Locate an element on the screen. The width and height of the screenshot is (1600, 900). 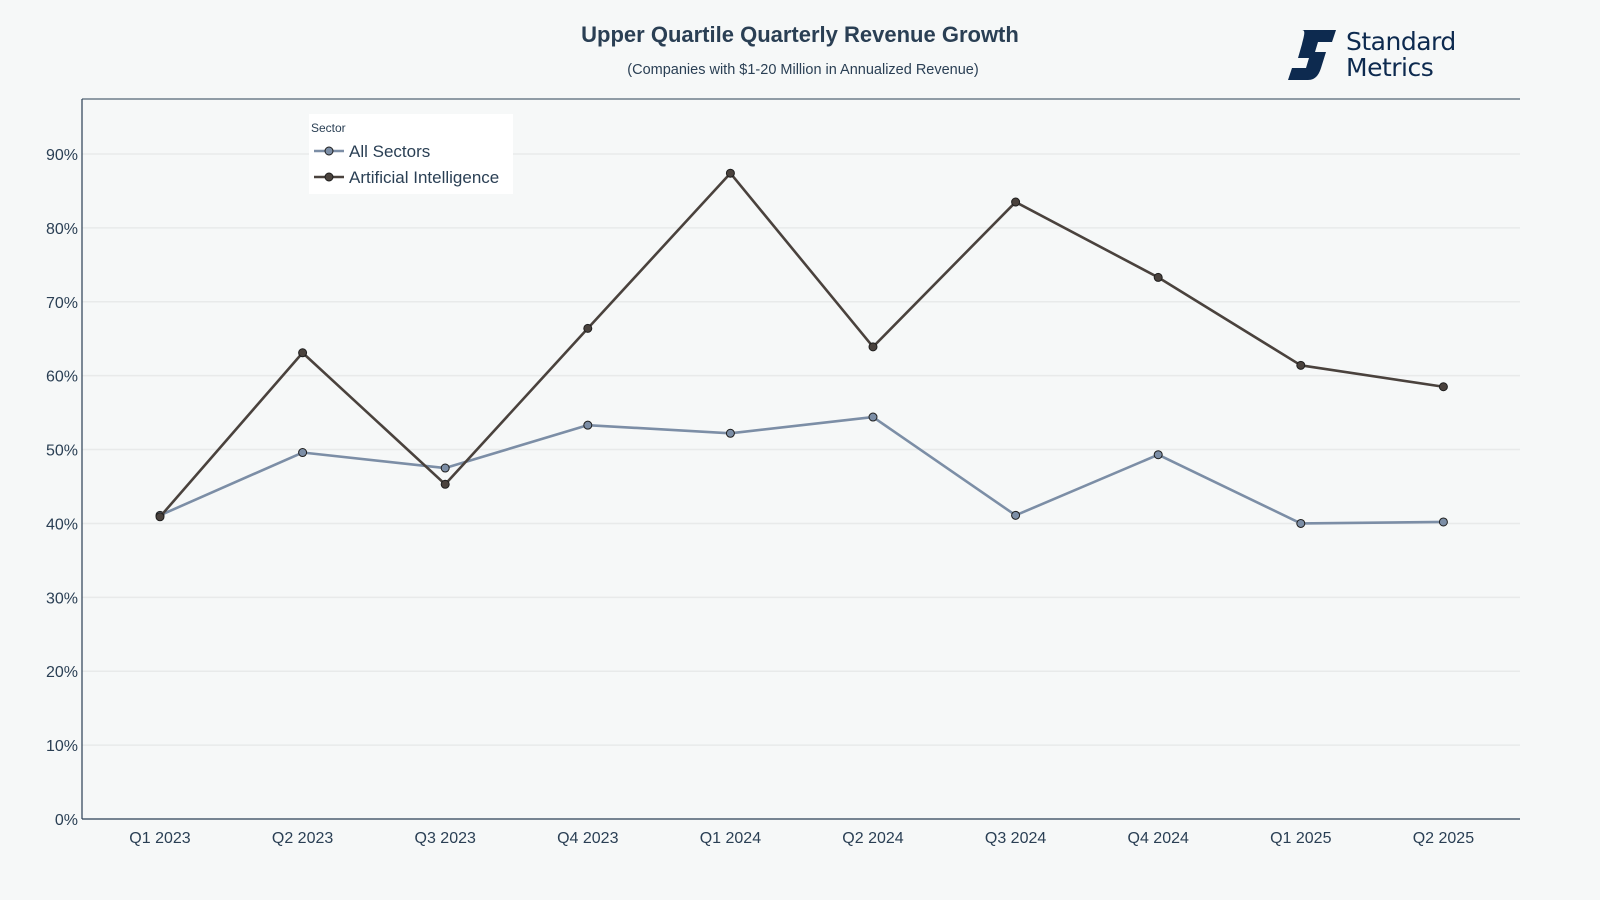
y-tick-label: 50% is located at coordinates (62, 451).